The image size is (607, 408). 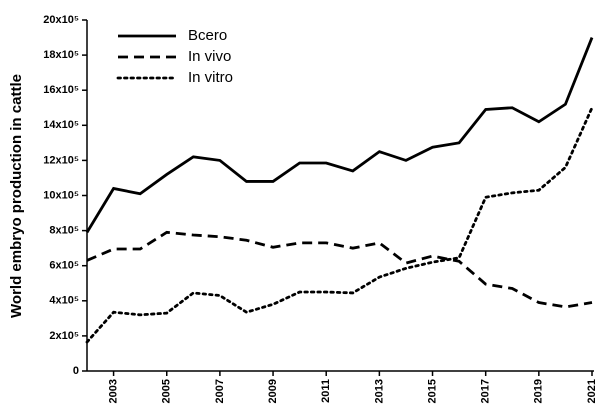 What do you see at coordinates (167, 391) in the screenshot?
I see `x-tick-label: 2005` at bounding box center [167, 391].